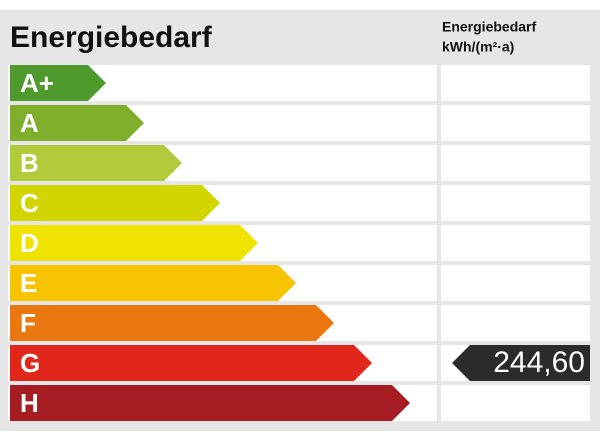 This screenshot has height=443, width=600. What do you see at coordinates (478, 47) in the screenshot?
I see `column-header-unit: kWh/(m²·a)` at bounding box center [478, 47].